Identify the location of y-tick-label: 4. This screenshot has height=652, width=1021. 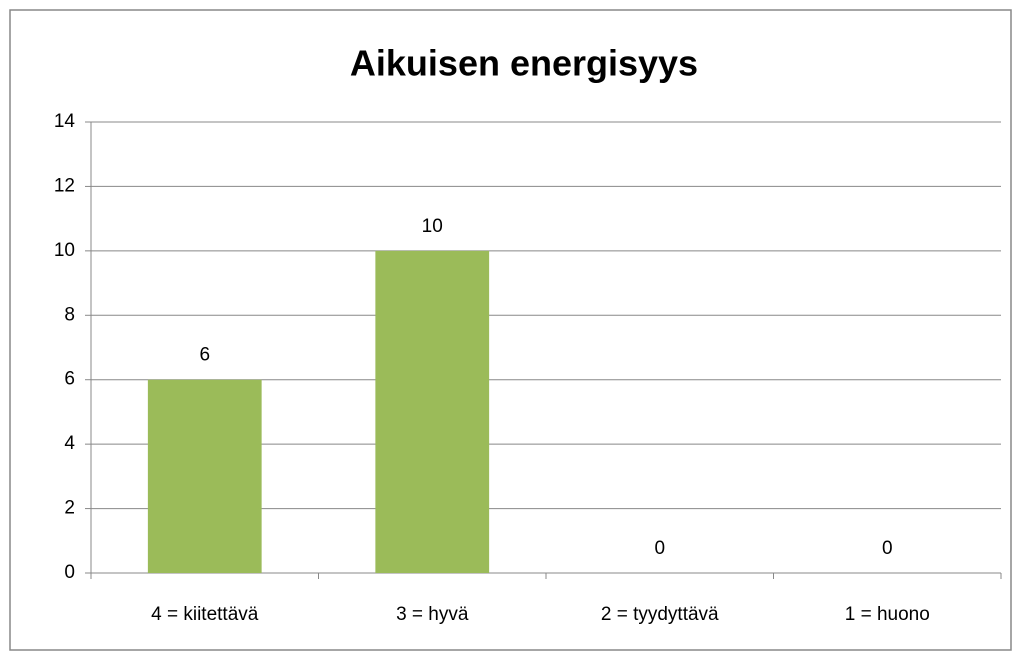
(69, 443).